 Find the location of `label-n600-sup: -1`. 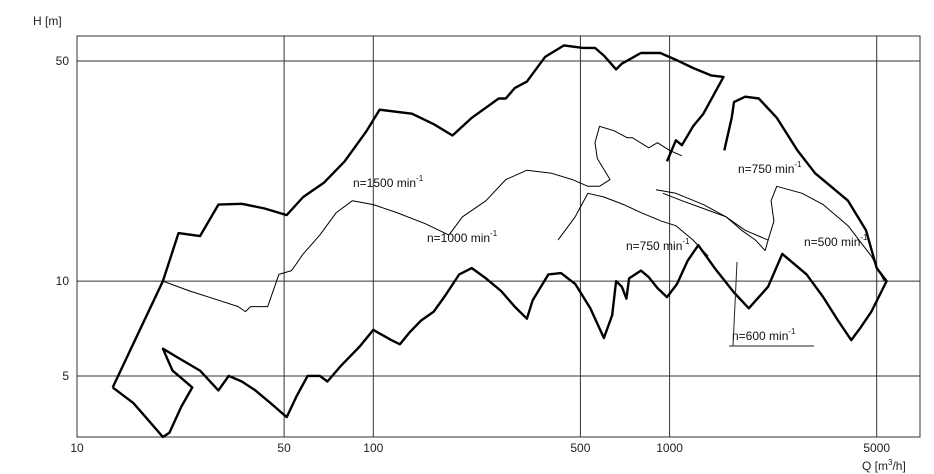

label-n600-sup: -1 is located at coordinates (792, 331).